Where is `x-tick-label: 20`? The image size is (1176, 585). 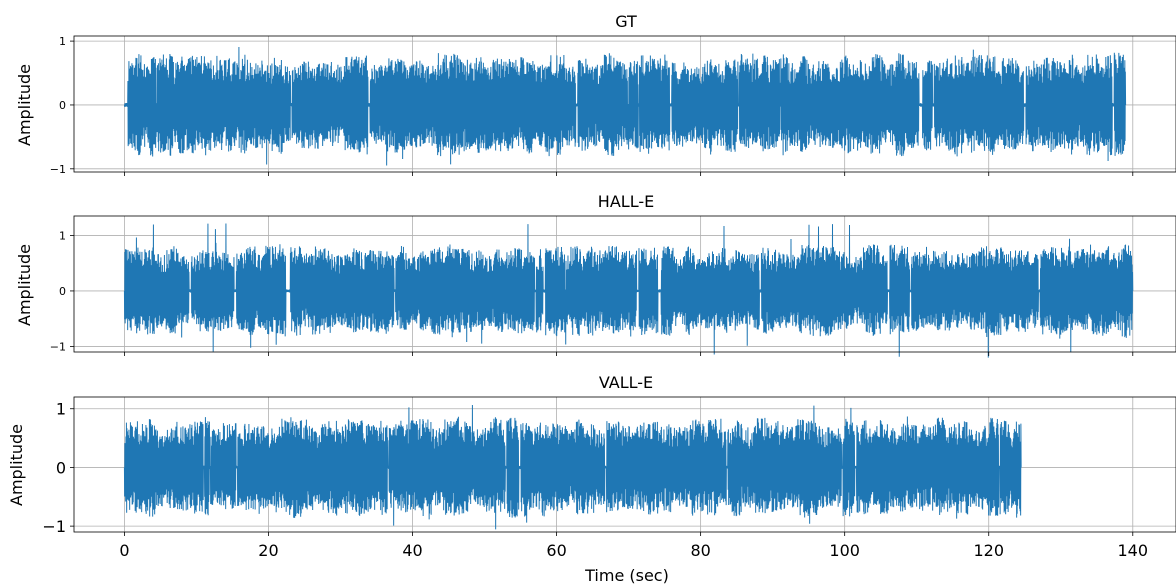
x-tick-label: 20 is located at coordinates (268, 550).